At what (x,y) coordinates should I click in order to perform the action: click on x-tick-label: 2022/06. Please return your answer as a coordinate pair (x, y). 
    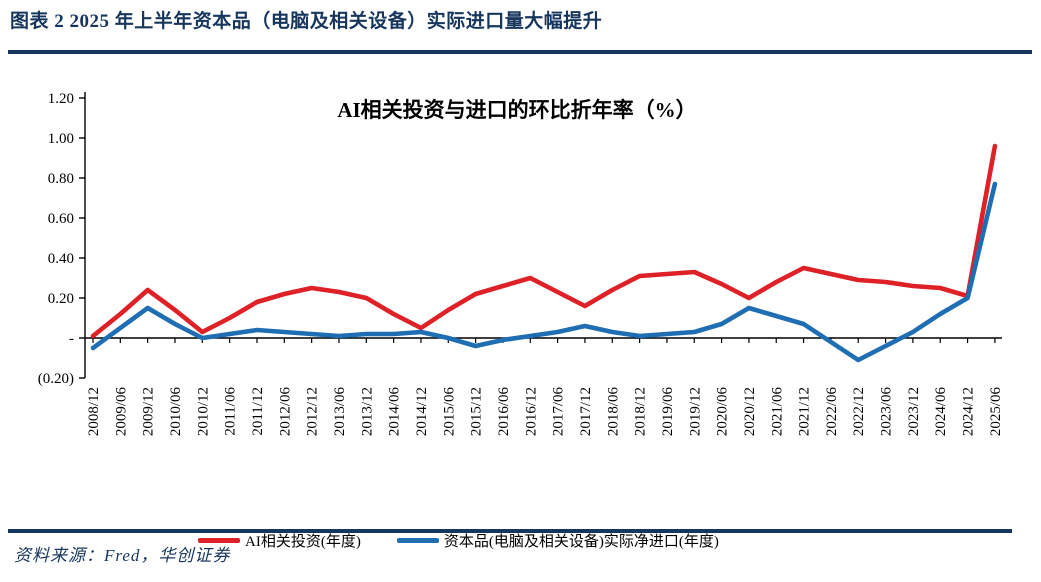
    Looking at the image, I should click on (832, 412).